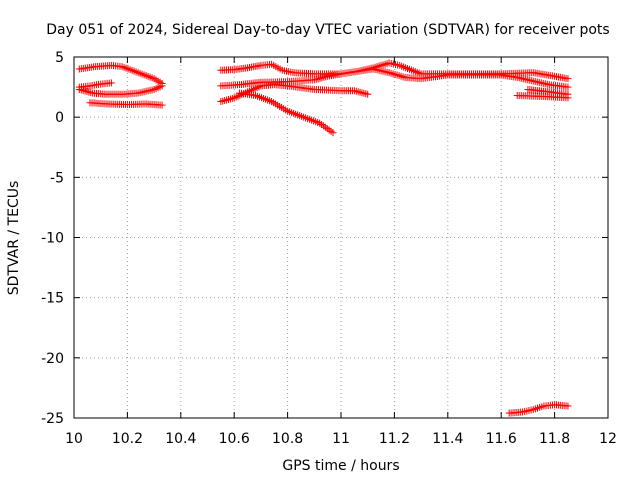 The height and width of the screenshot is (480, 640). What do you see at coordinates (394, 78) in the screenshot?
I see `series-s6` at bounding box center [394, 78].